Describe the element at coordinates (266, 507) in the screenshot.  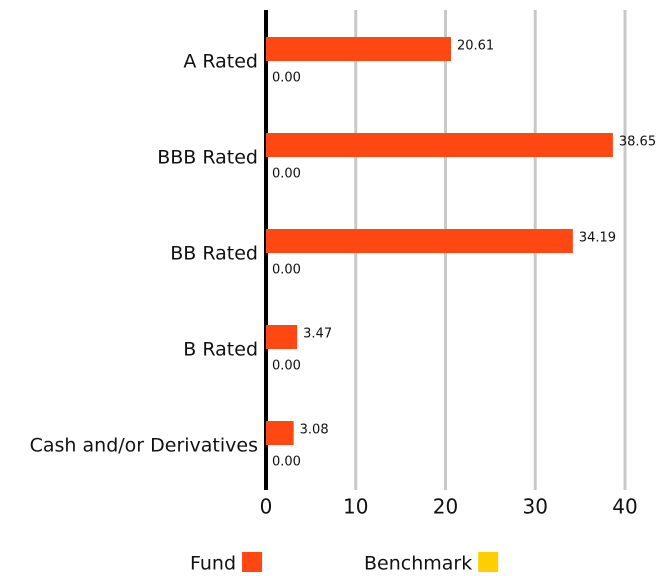
I see `x-tick-label: 0` at that location.